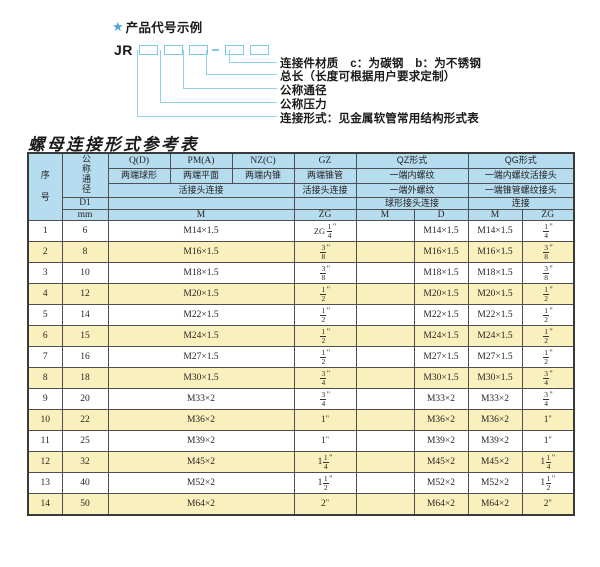 The image size is (600, 567). I want to click on cell-nominal-bore: 12, so click(85, 294).